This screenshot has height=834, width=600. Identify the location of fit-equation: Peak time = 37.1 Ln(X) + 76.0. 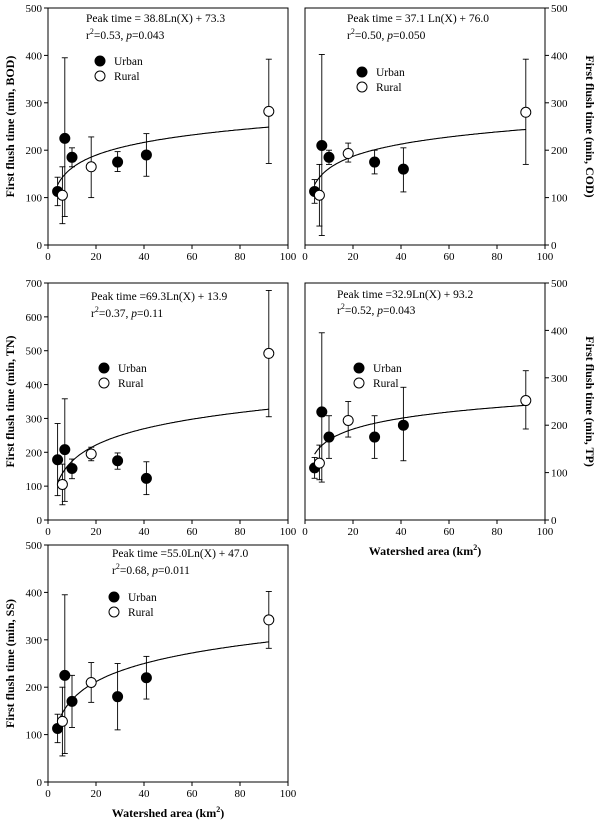
(418, 19).